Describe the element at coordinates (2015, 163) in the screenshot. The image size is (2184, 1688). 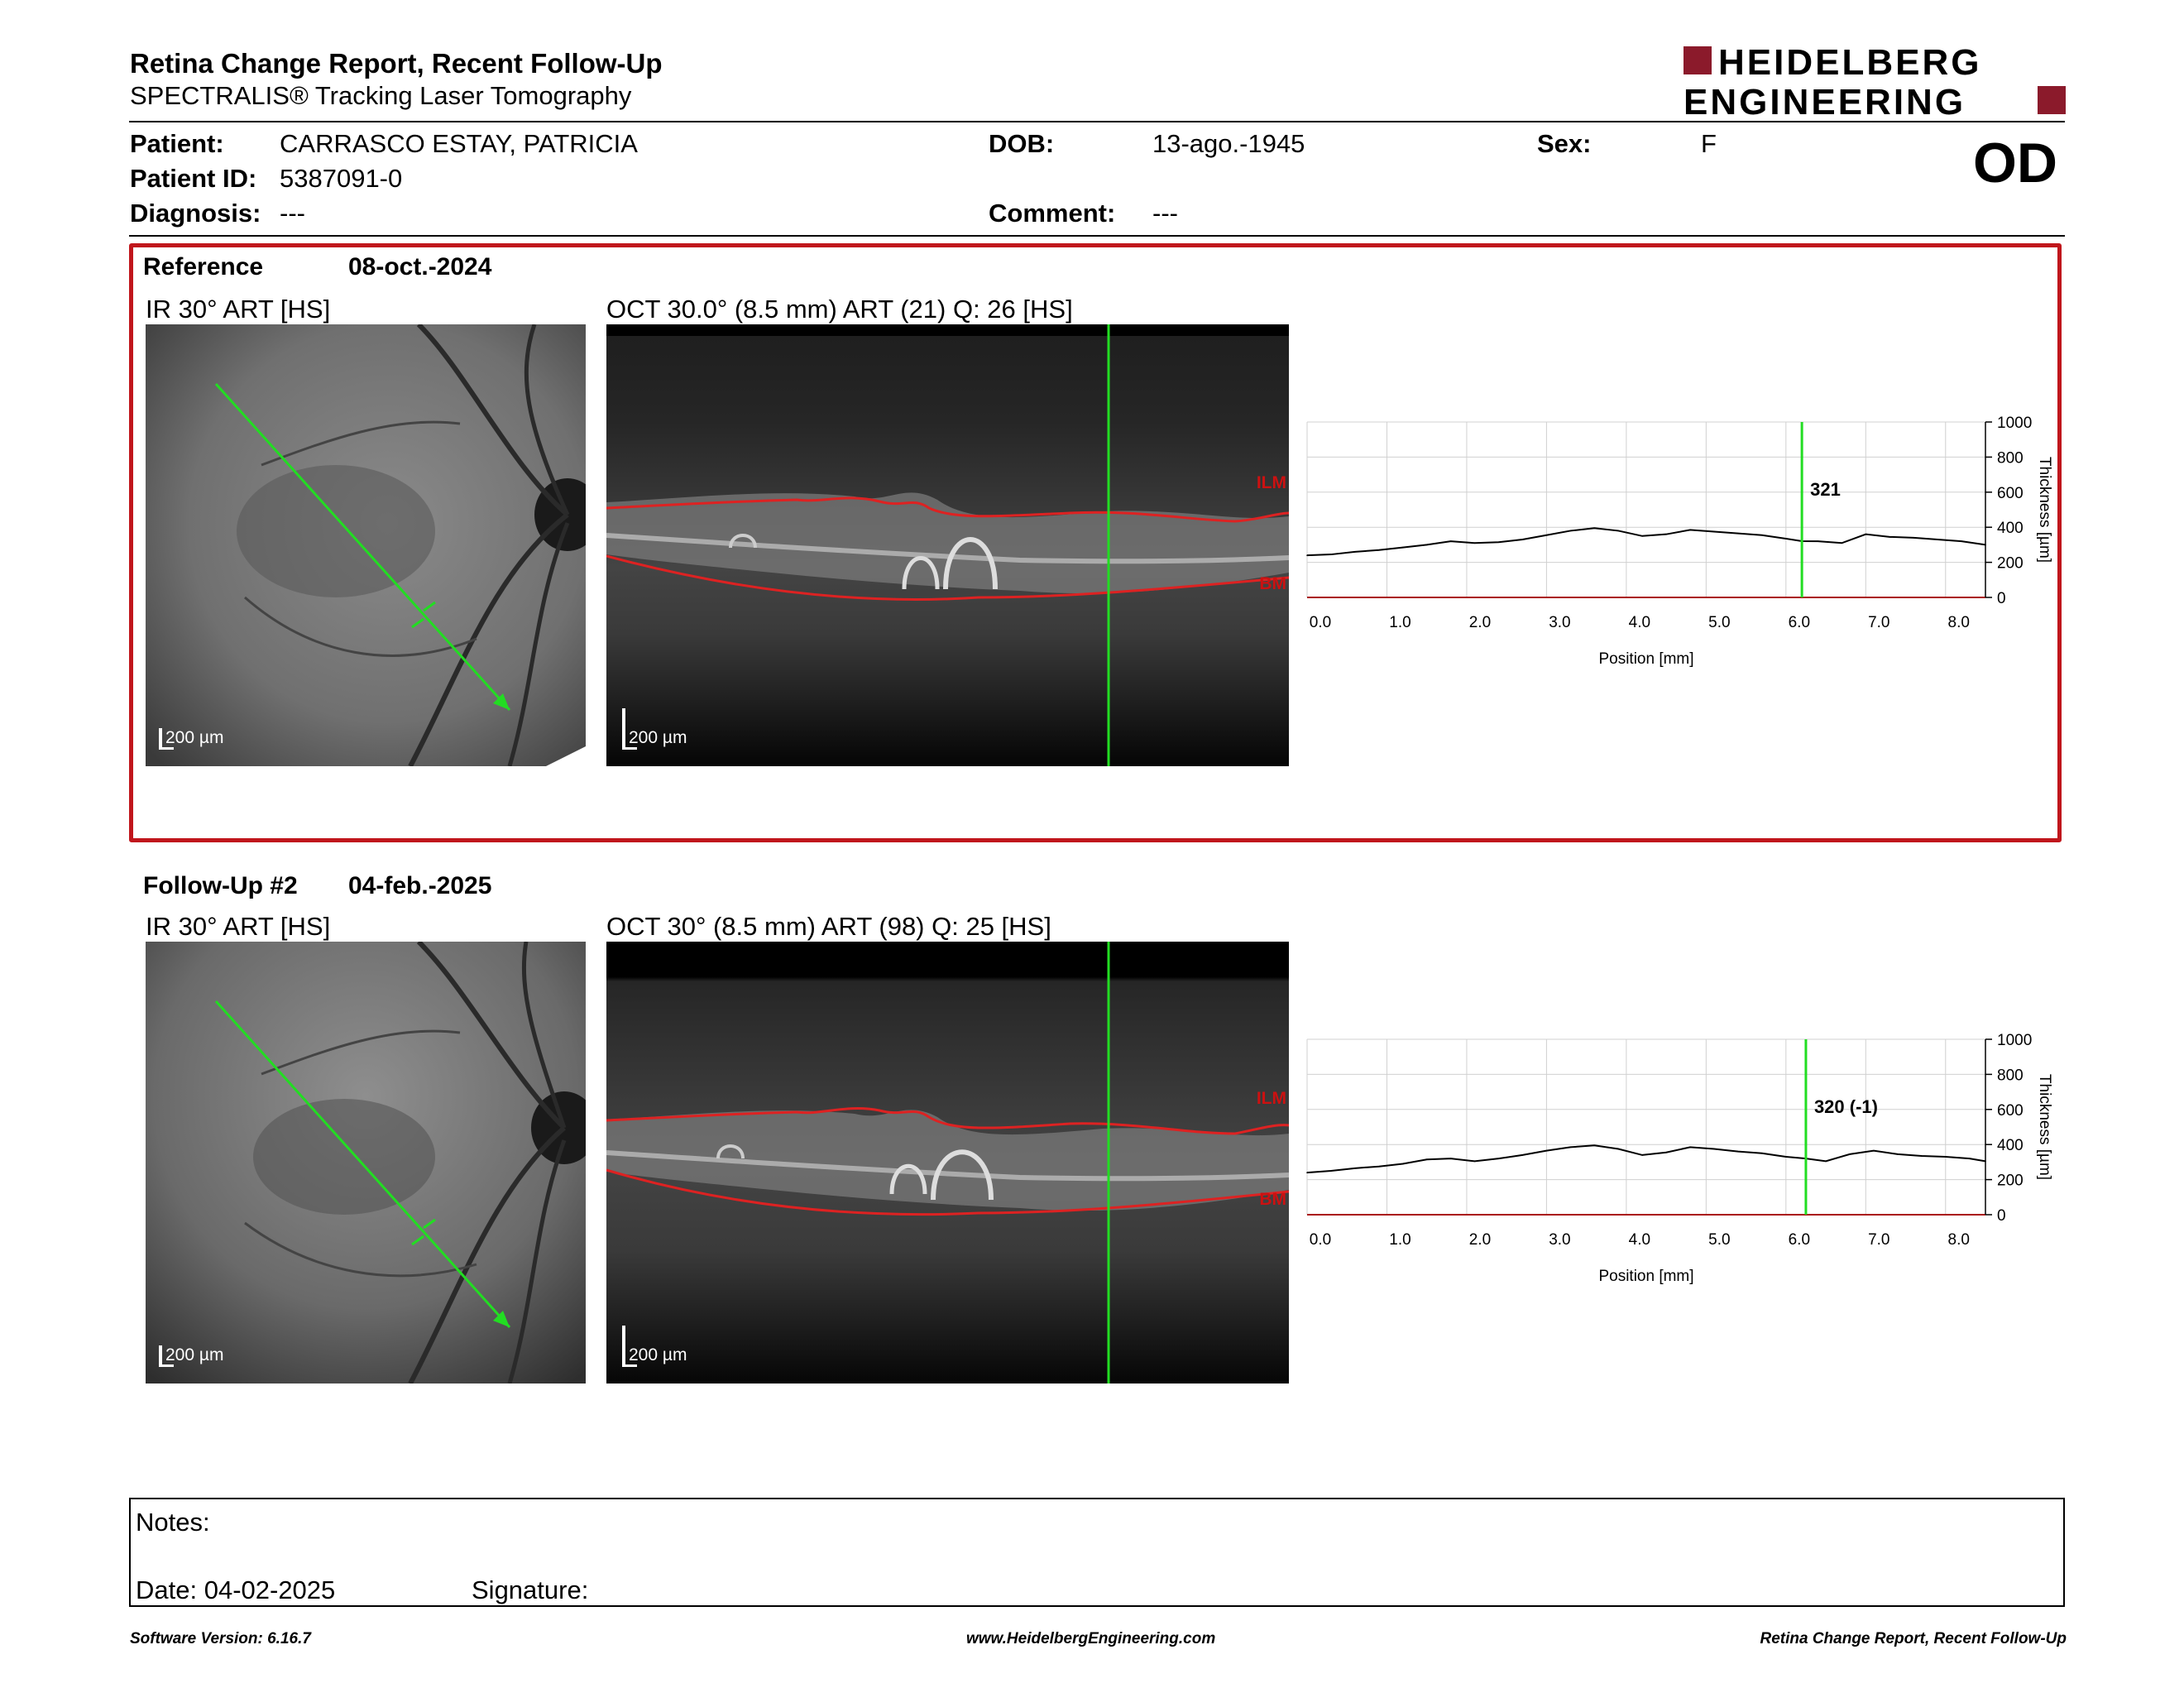
I see `eye-indicator: OD` at that location.